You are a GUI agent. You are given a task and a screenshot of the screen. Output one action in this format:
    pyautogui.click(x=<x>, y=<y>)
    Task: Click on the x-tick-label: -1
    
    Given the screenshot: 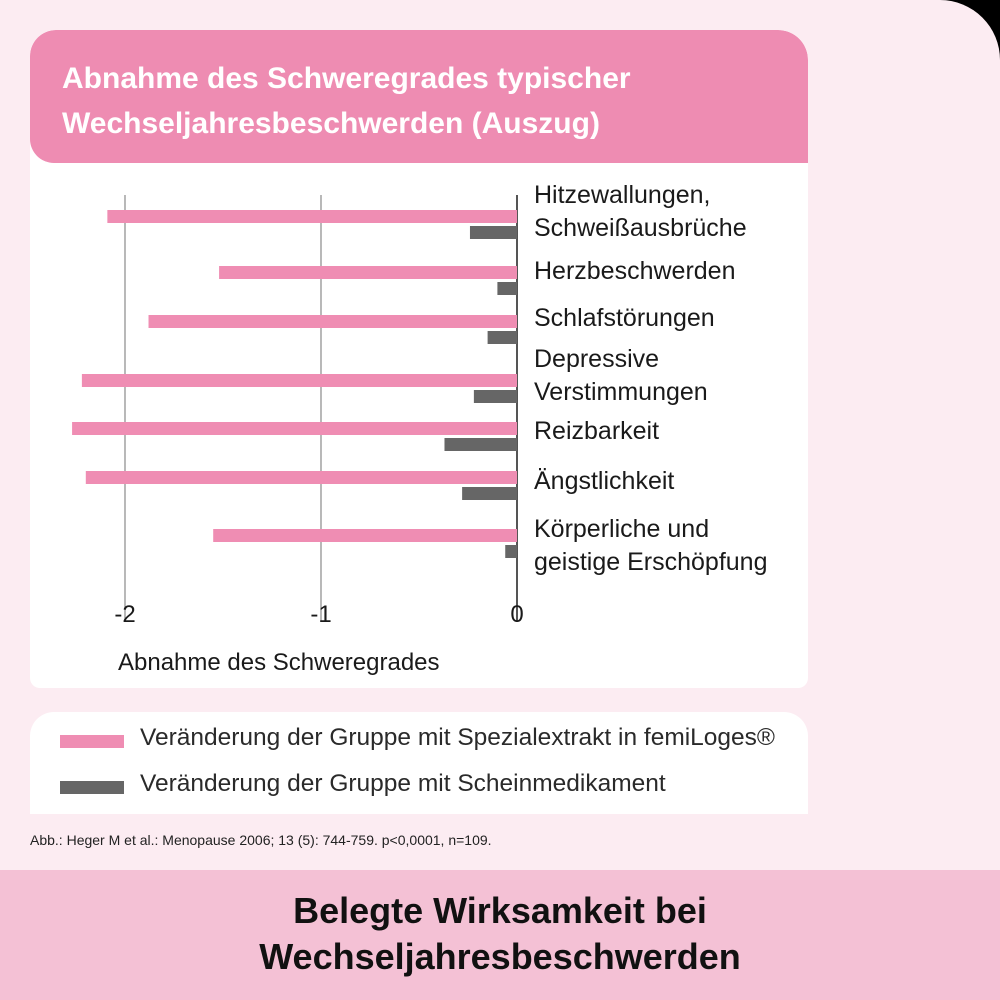 What is the action you would take?
    pyautogui.click(x=320, y=614)
    